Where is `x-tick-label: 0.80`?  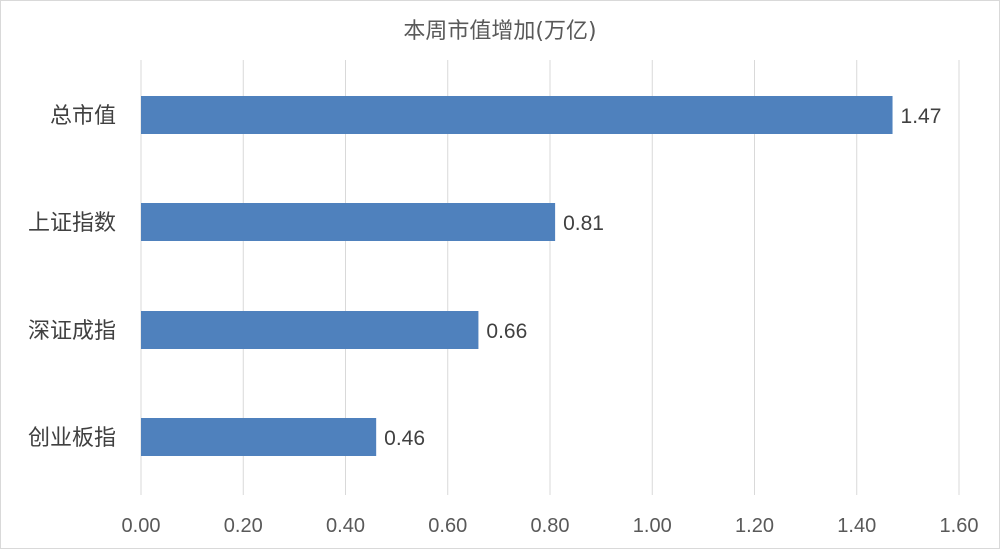
x-tick-label: 0.80 is located at coordinates (550, 526).